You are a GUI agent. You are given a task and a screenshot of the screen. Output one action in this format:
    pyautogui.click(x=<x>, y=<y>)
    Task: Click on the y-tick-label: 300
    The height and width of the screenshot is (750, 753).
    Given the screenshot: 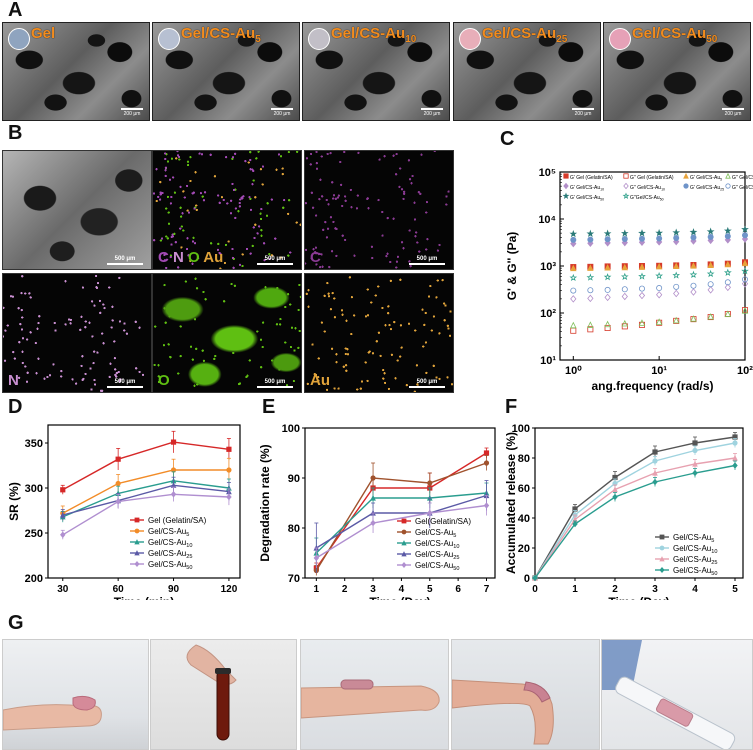 What is the action you would take?
    pyautogui.click(x=34, y=489)
    